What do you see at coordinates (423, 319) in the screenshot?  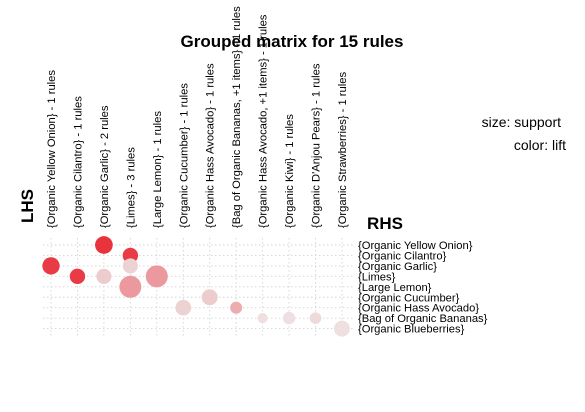 I see `row-label: {Bag of Organic Bananas}` at bounding box center [423, 319].